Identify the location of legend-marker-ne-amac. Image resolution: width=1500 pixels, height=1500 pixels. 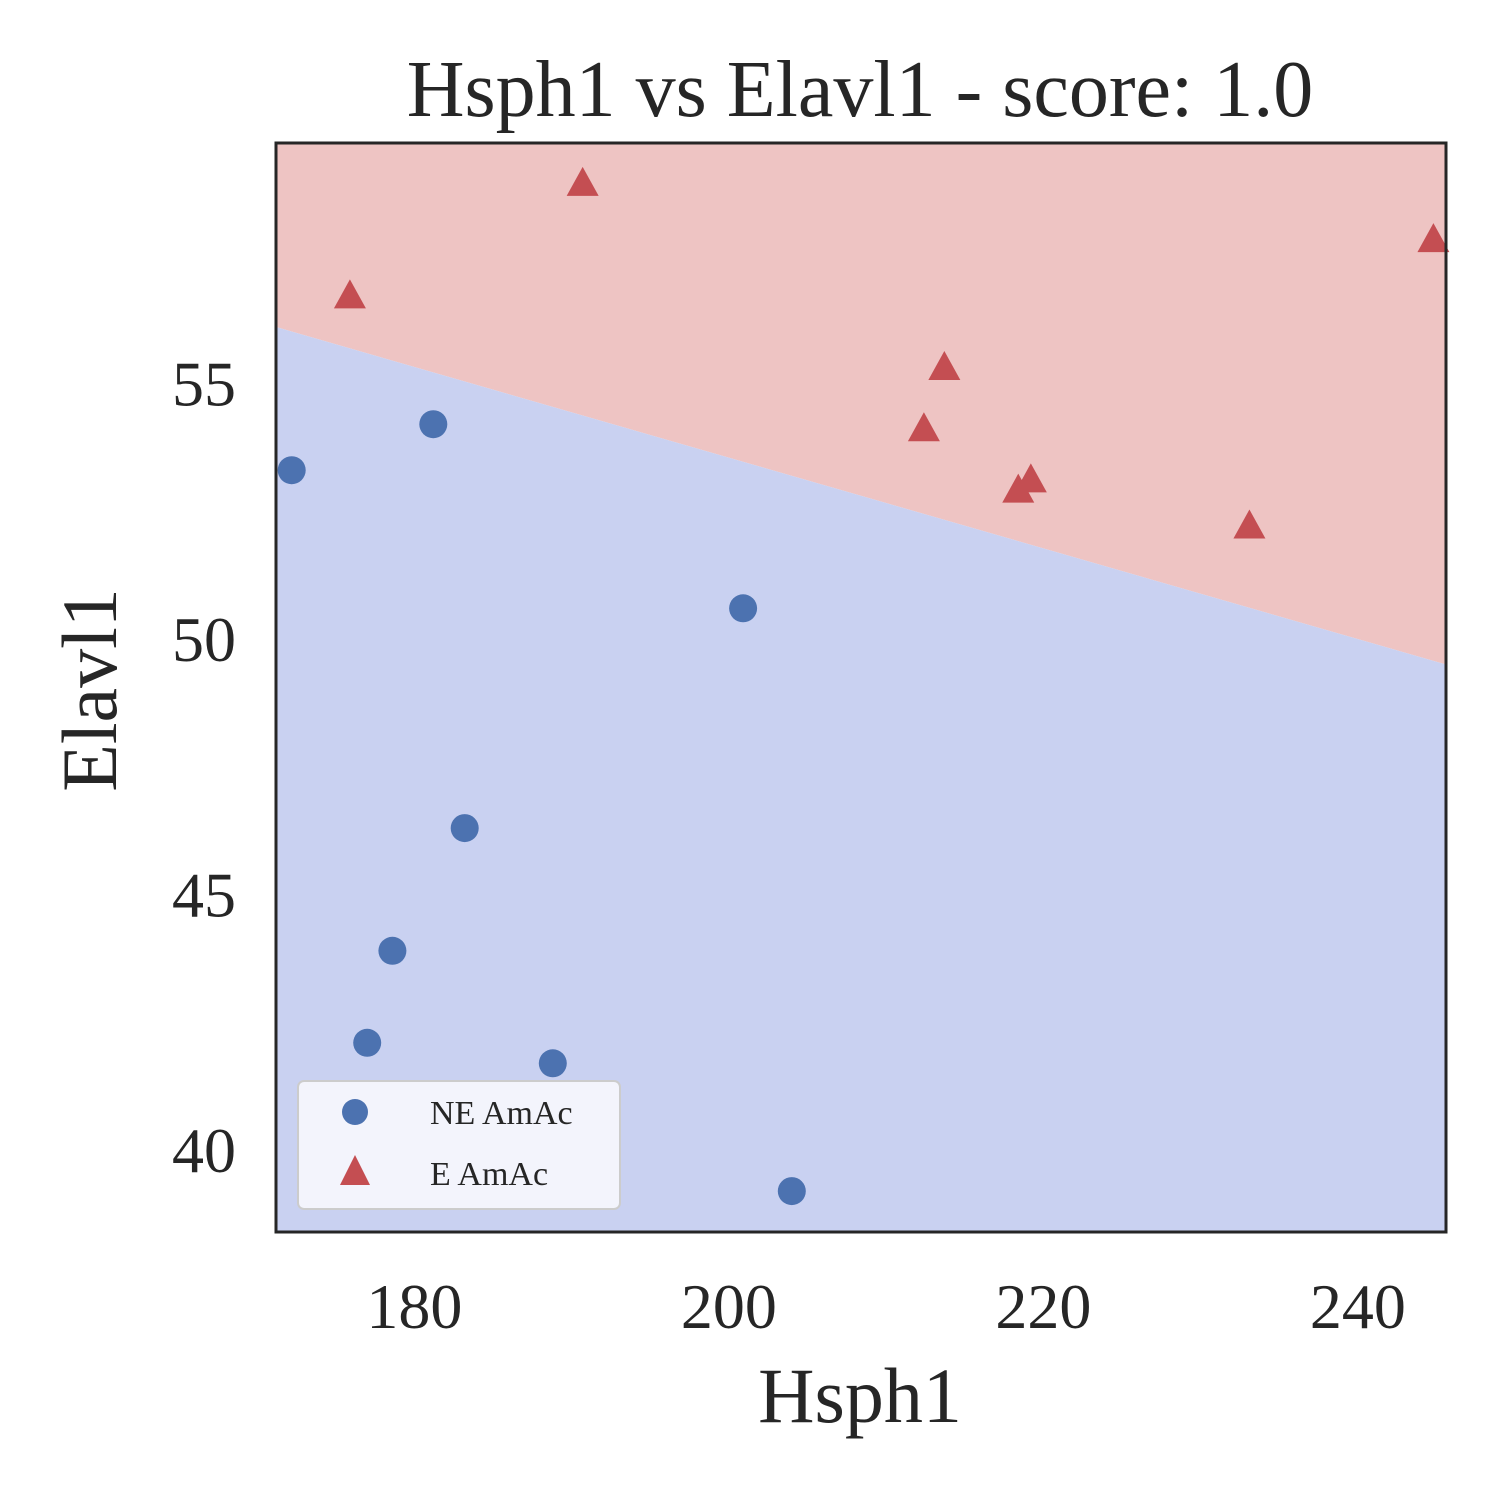
(355, 1112).